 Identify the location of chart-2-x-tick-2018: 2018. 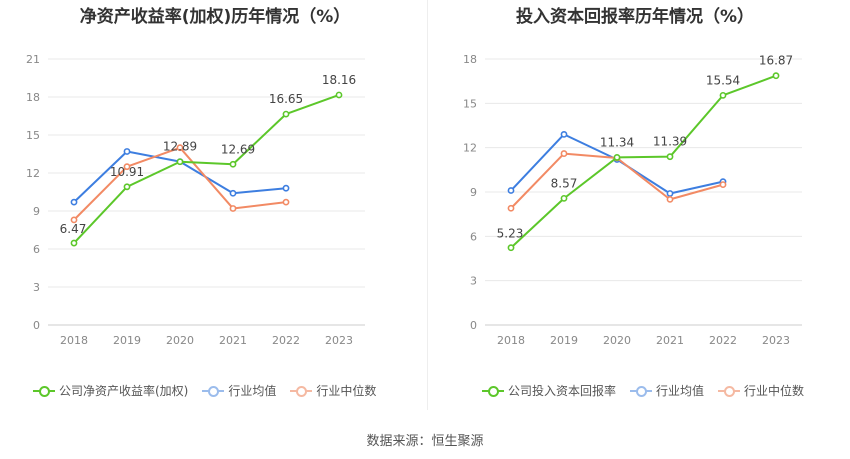
(511, 340).